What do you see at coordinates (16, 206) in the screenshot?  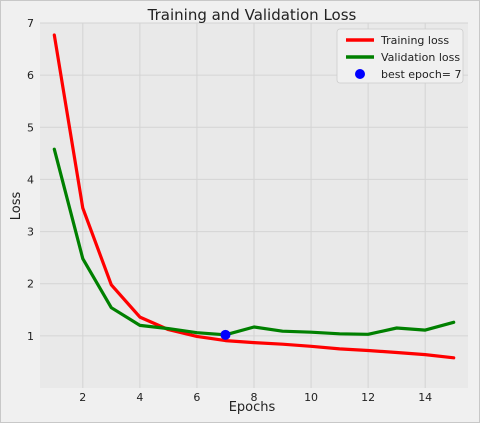 I see `y-axis-label: Loss` at bounding box center [16, 206].